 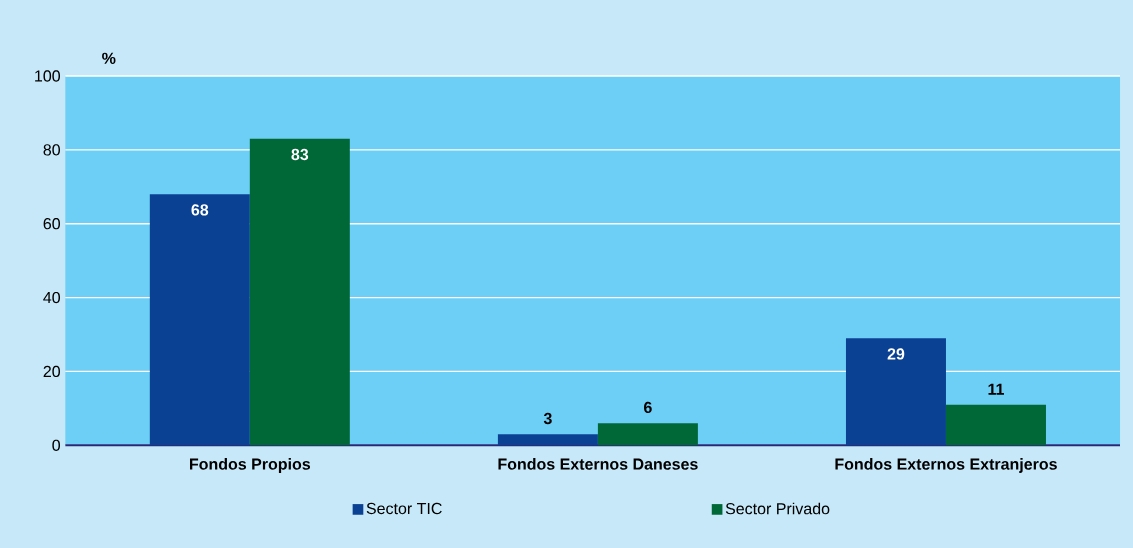 I want to click on y-tick-label: 40, so click(x=52, y=297).